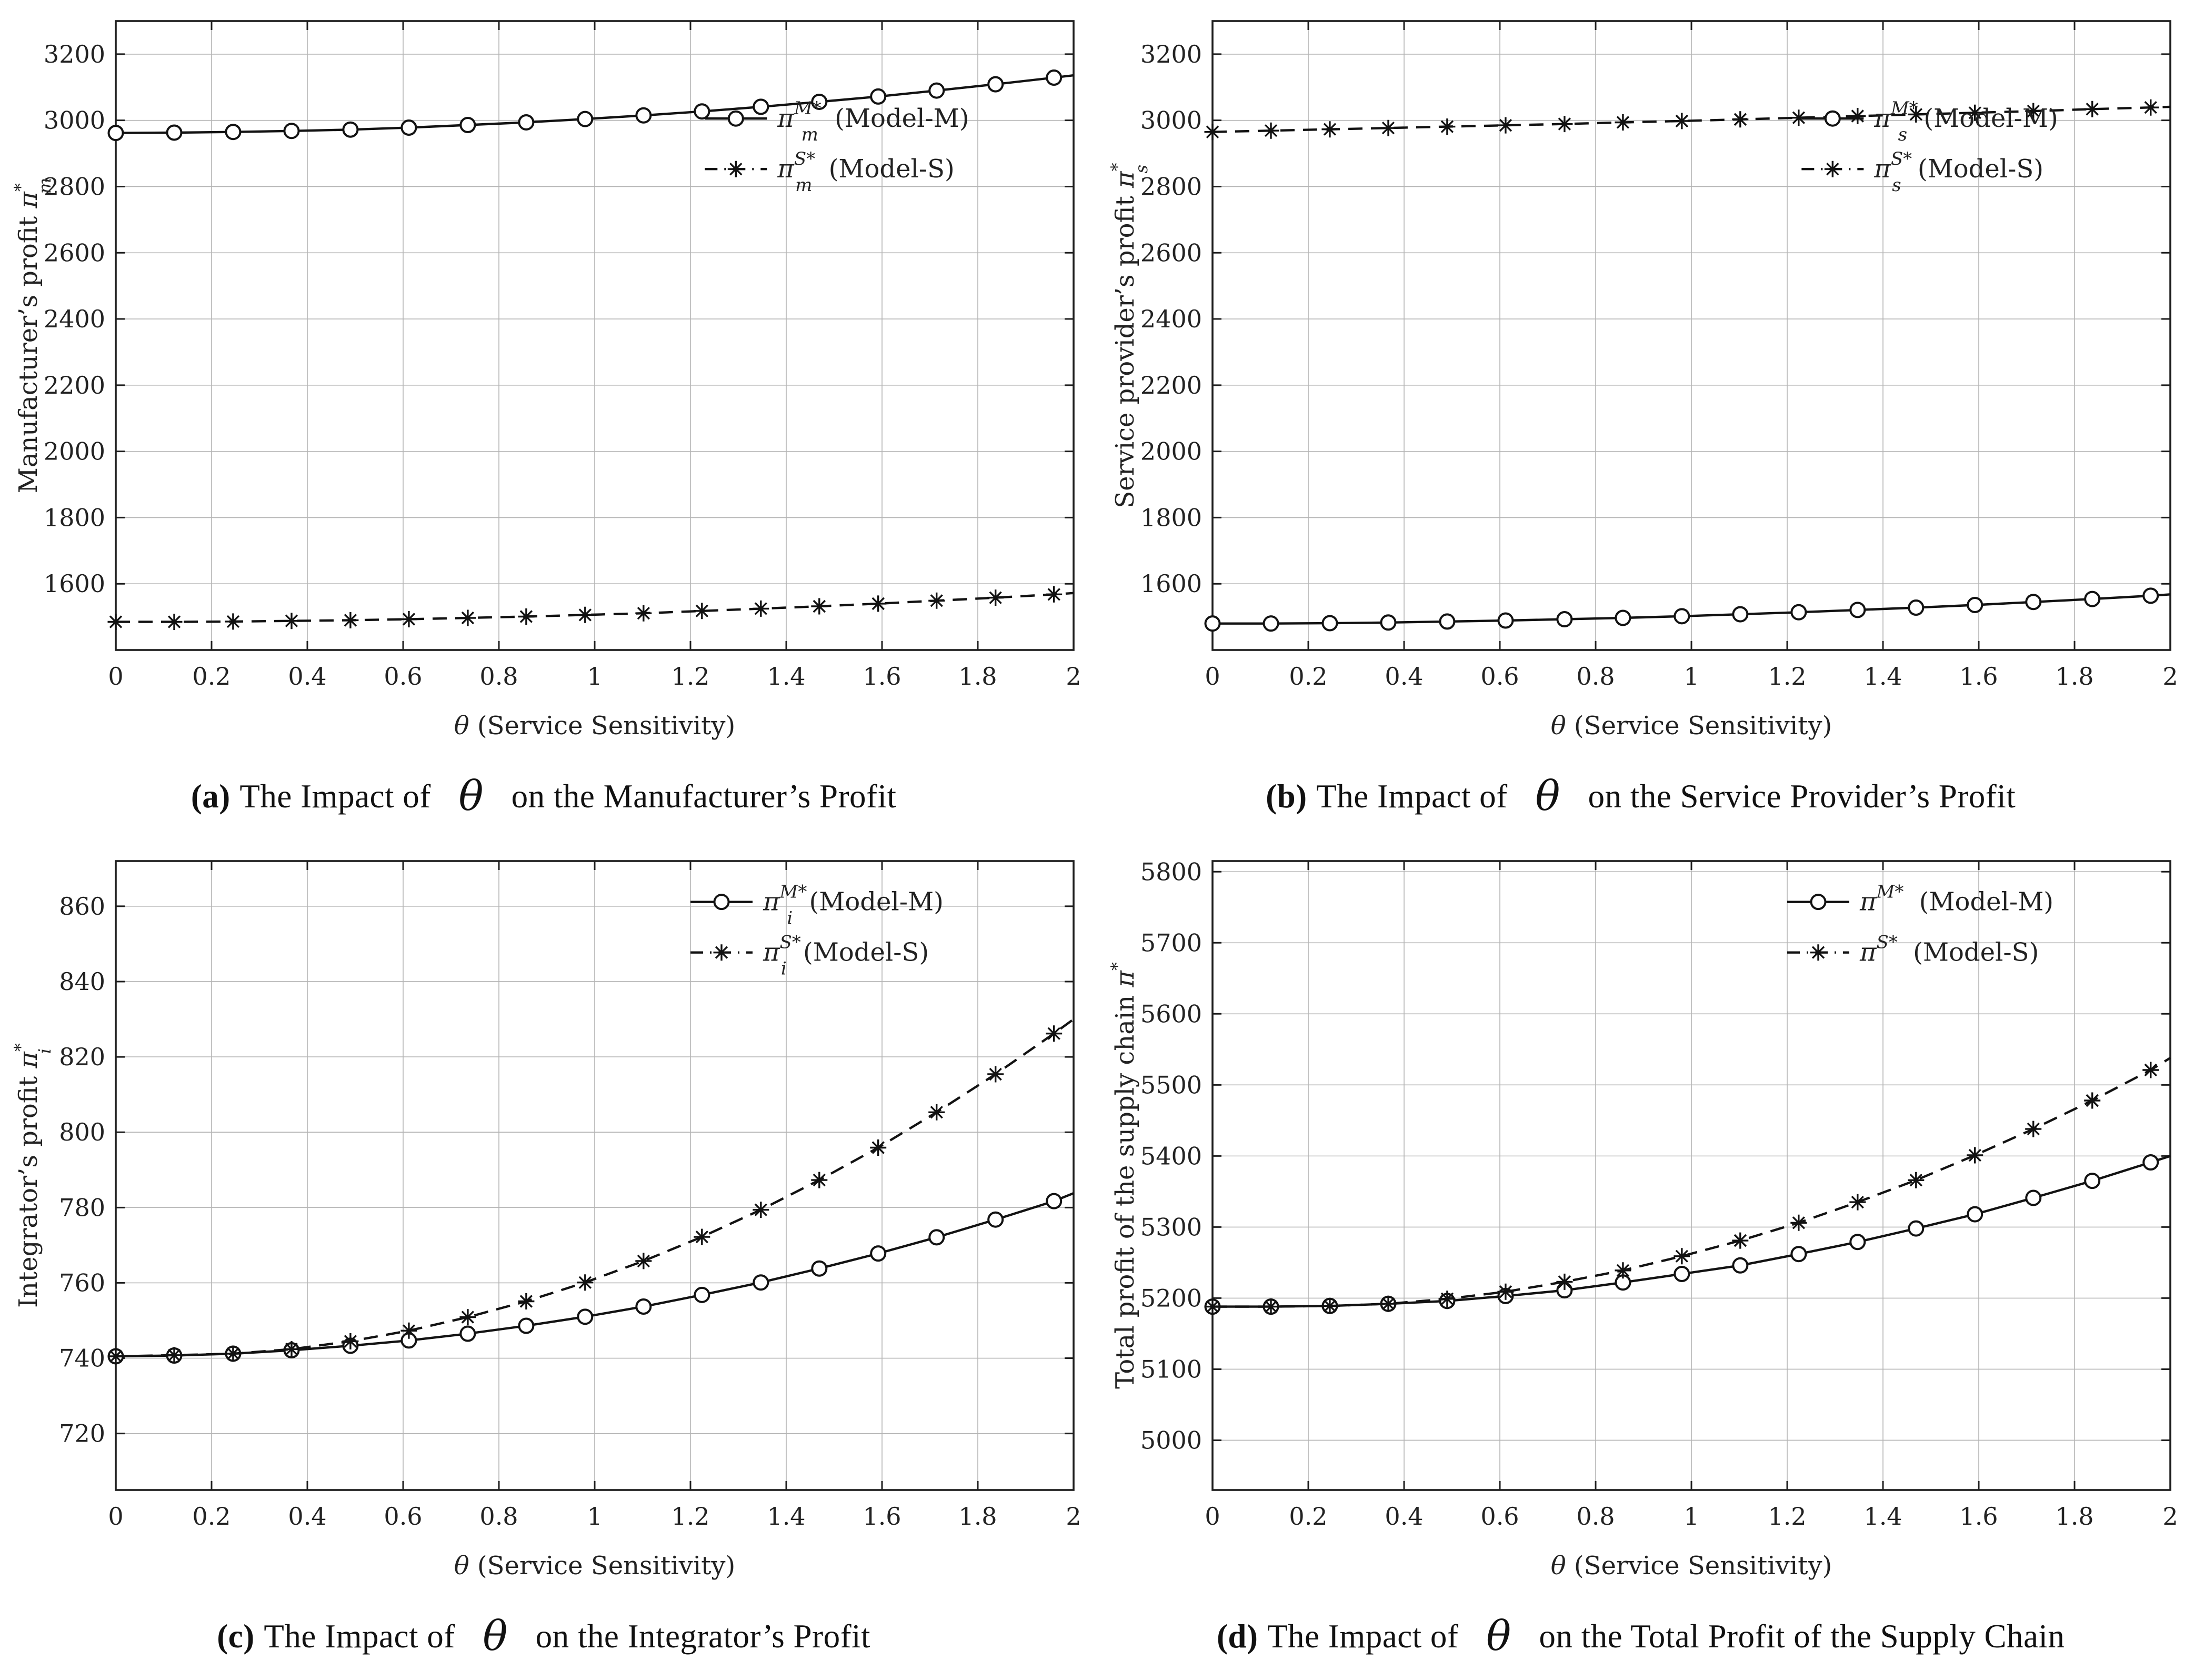 The width and height of the screenshot is (2194, 1680). Describe the element at coordinates (1286, 796) in the screenshot. I see `caption-letter: b` at that location.